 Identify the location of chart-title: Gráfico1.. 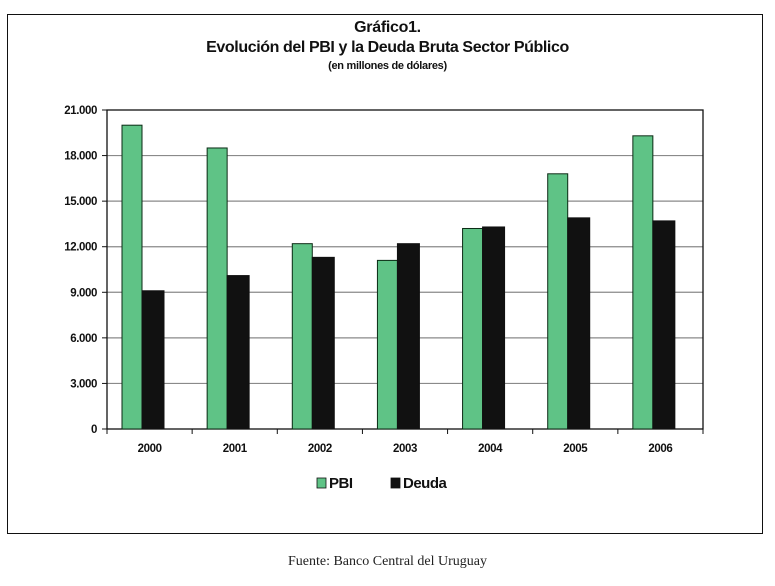
(387, 27).